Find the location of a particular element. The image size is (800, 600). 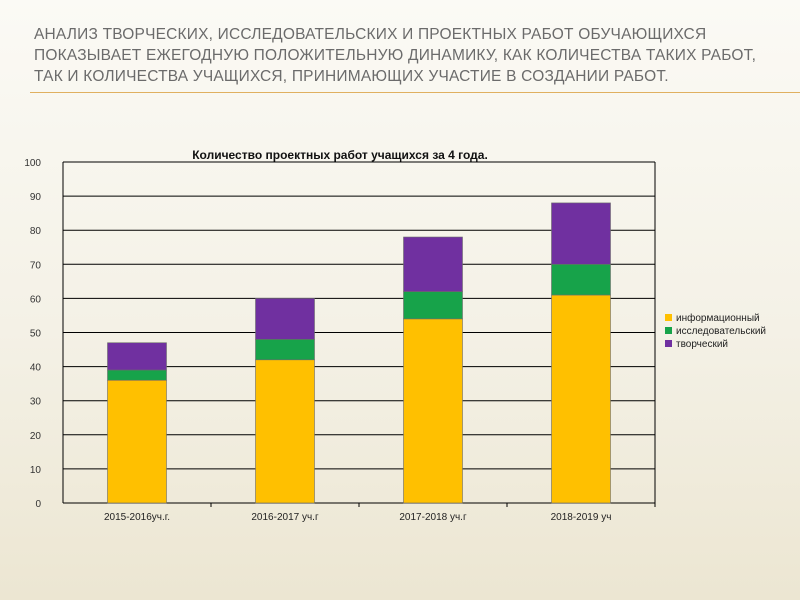

y-tick-label: 30 is located at coordinates (36, 402).